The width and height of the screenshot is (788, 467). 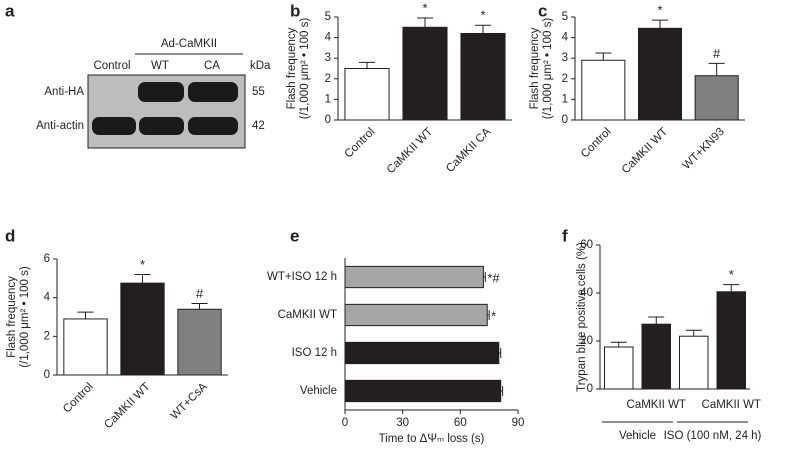 I want to click on x-tick-label: WT+CsA, so click(x=189, y=401).